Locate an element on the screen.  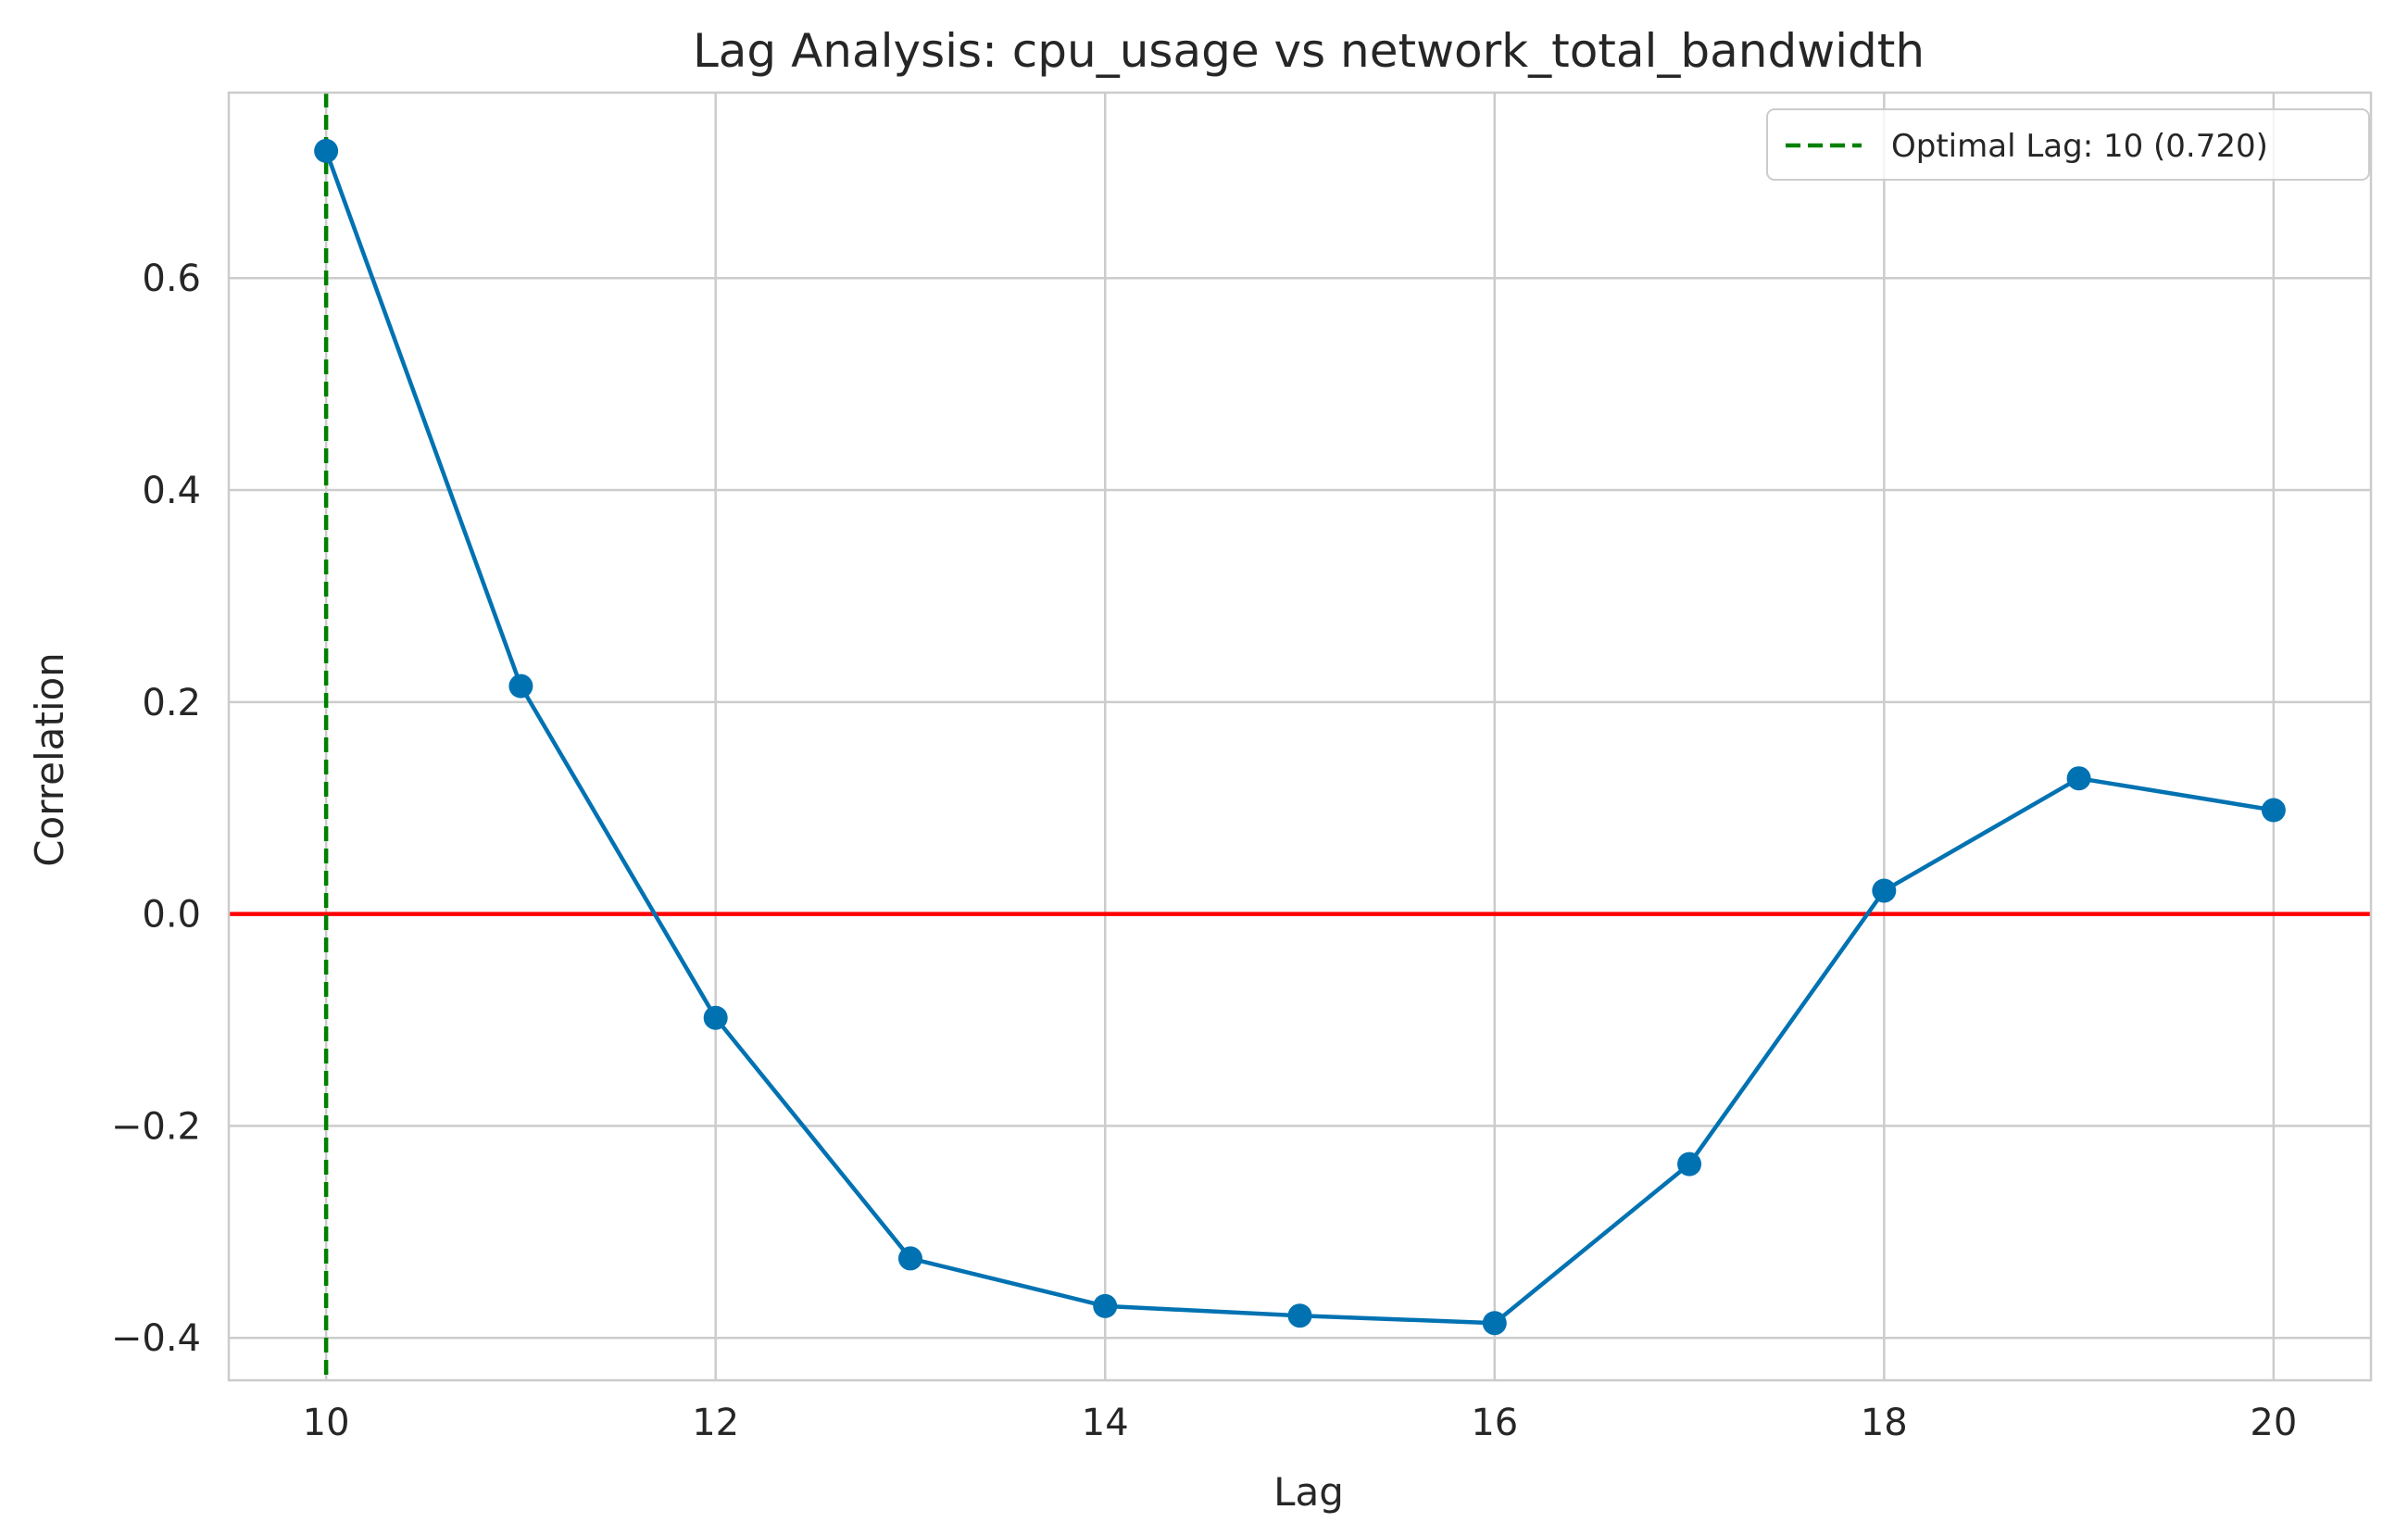
x-tick-label: 12 is located at coordinates (716, 1423).